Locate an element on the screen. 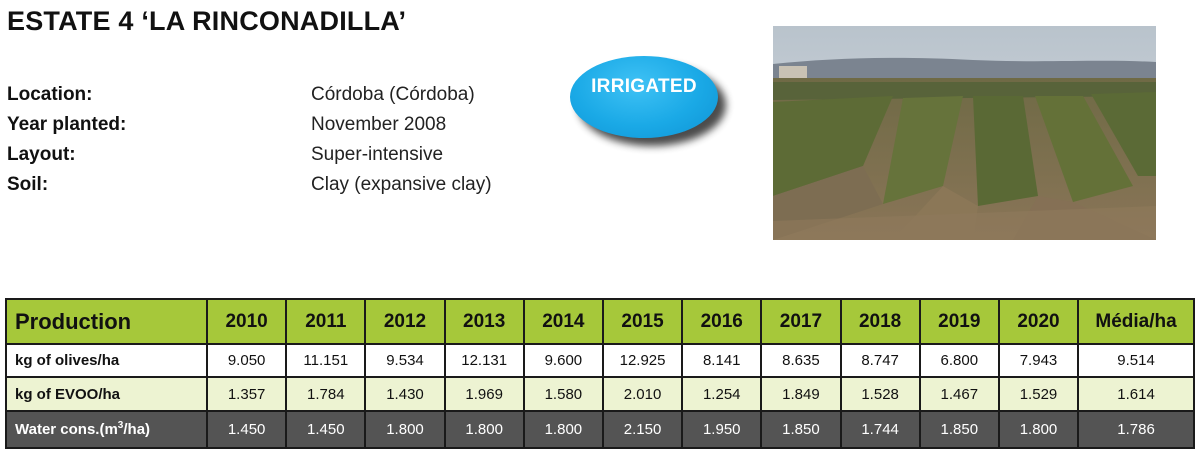 This screenshot has width=1200, height=455. table-cell: 1.969 is located at coordinates (484, 394).